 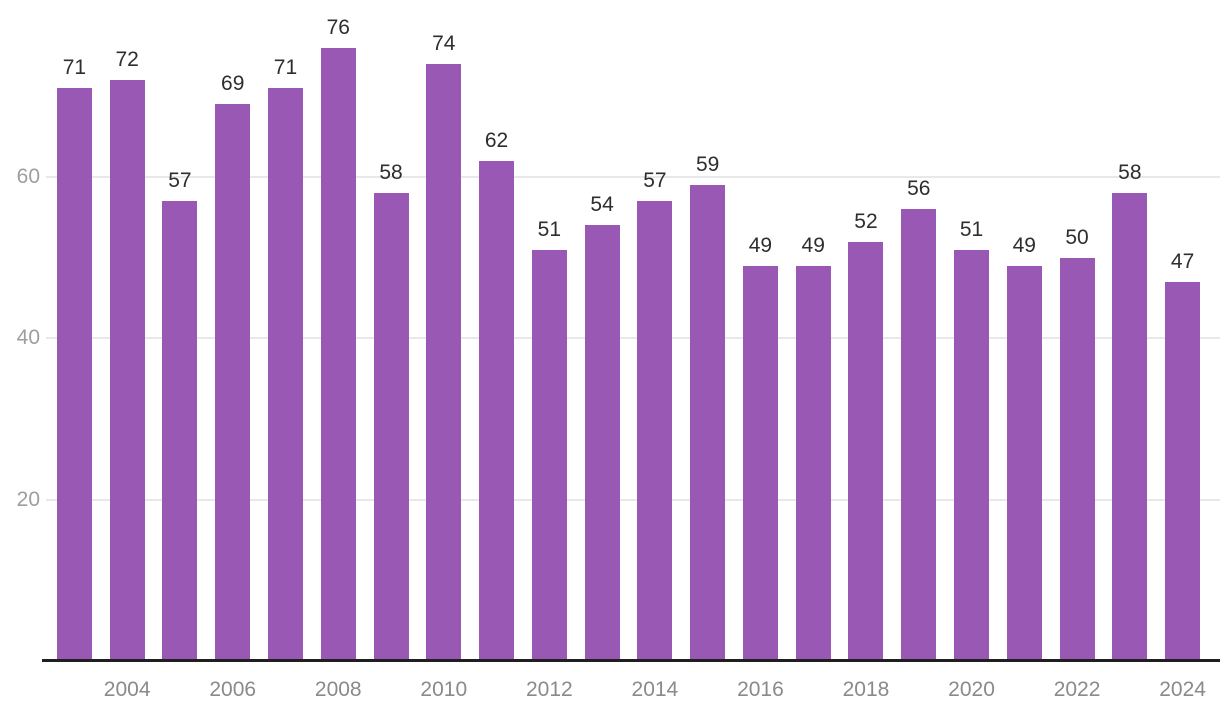 I want to click on bar-2018, so click(x=866, y=451).